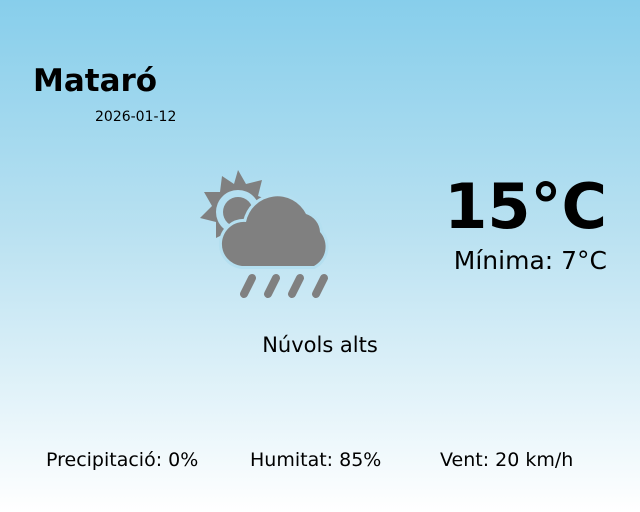 This screenshot has height=512, width=640. What do you see at coordinates (95, 81) in the screenshot?
I see `city-name: Mataró` at bounding box center [95, 81].